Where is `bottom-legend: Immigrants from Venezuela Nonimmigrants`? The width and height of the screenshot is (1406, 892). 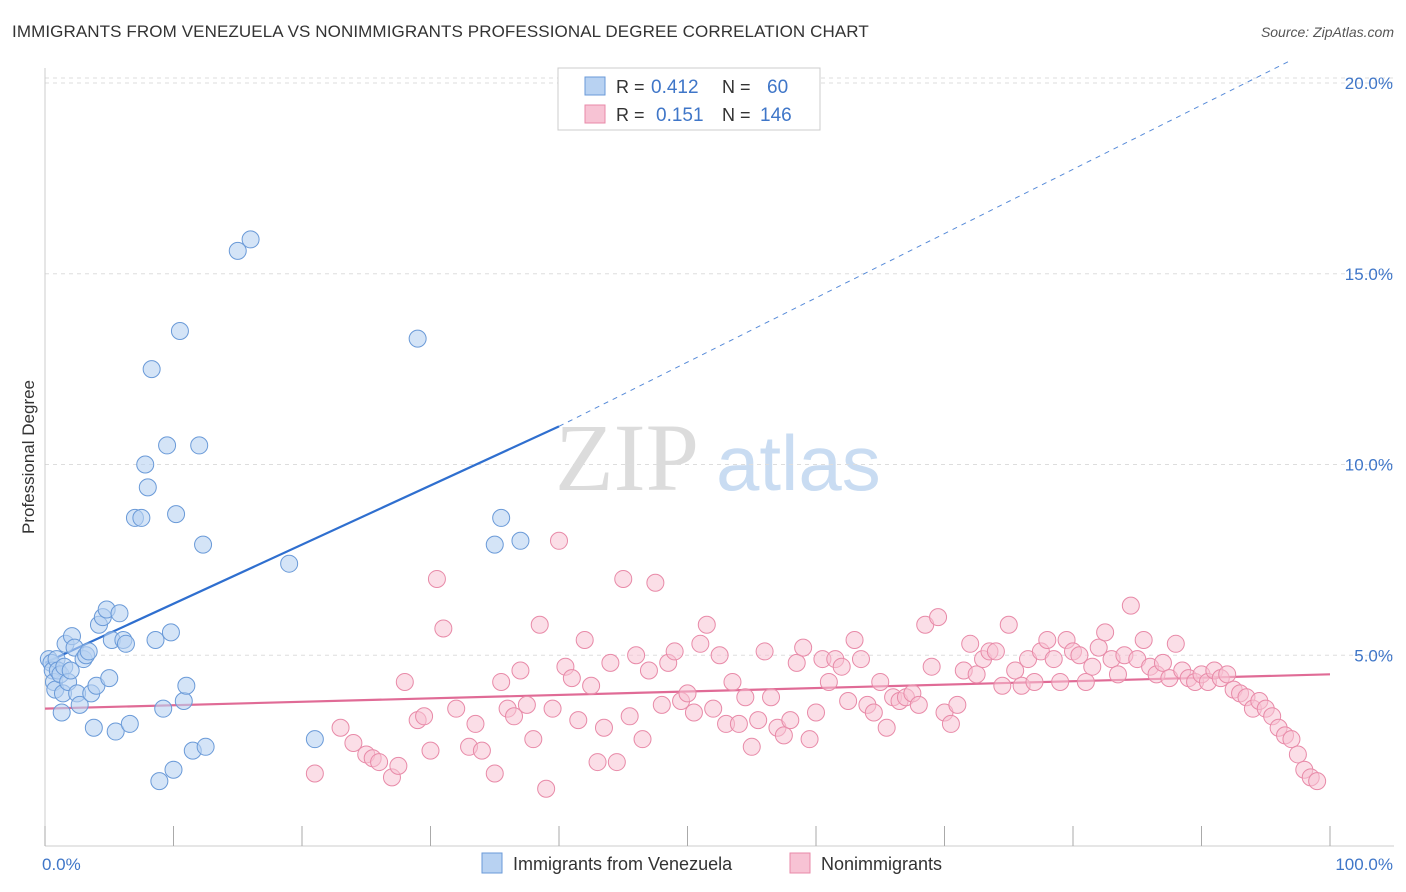 bottom-legend: Immigrants from Venezuela Nonimmigrants is located at coordinates (711, 863).